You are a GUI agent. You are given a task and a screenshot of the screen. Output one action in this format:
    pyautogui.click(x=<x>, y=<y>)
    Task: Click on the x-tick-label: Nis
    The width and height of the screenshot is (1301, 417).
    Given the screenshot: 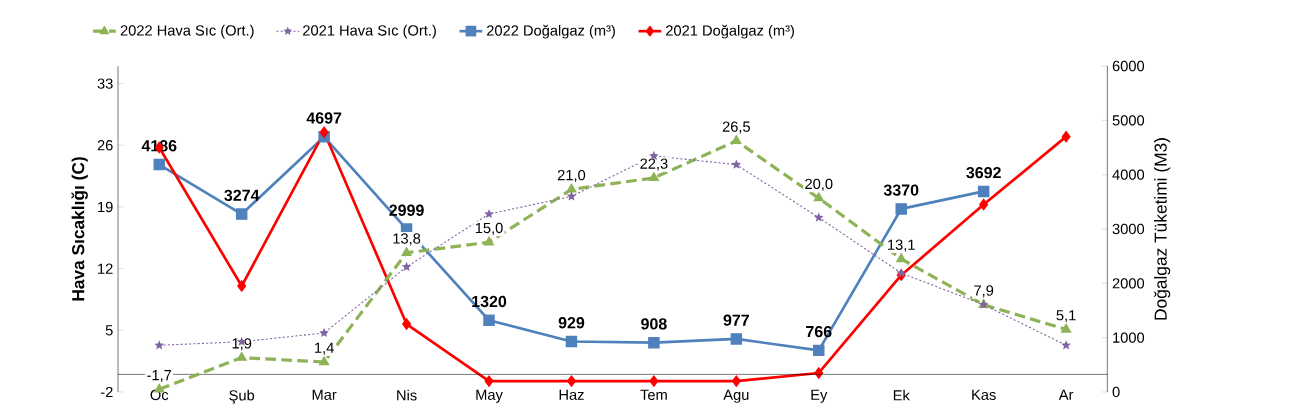 What is the action you would take?
    pyautogui.click(x=407, y=395)
    